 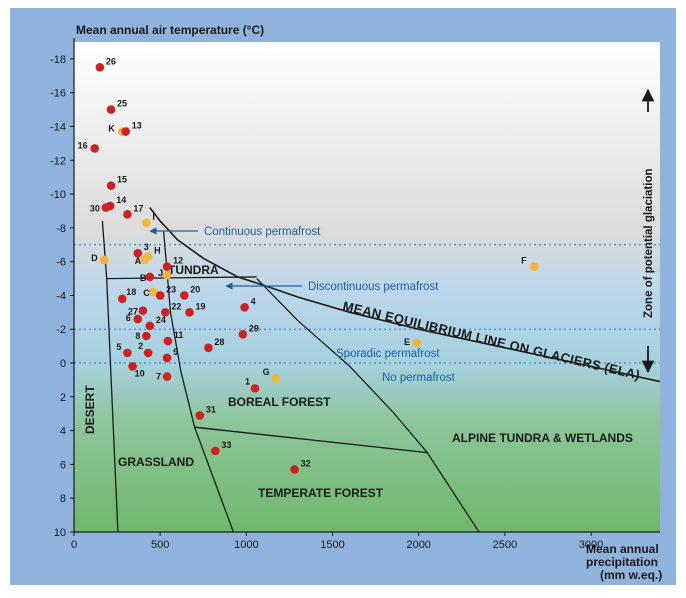 I want to click on y-tick-label: -12, so click(x=58, y=161).